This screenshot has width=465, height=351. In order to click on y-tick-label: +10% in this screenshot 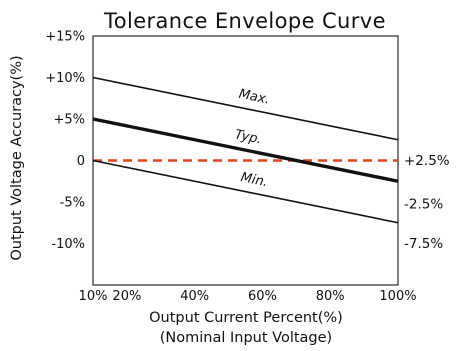, I will do `click(65, 78)`.